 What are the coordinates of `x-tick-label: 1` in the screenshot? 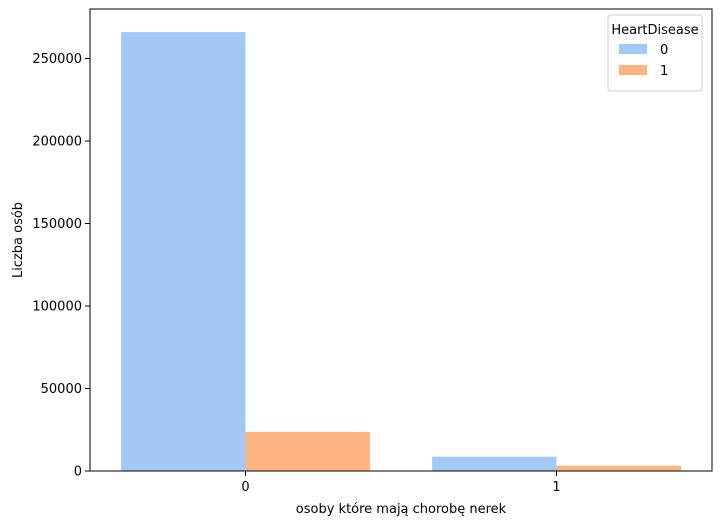 It's located at (556, 487).